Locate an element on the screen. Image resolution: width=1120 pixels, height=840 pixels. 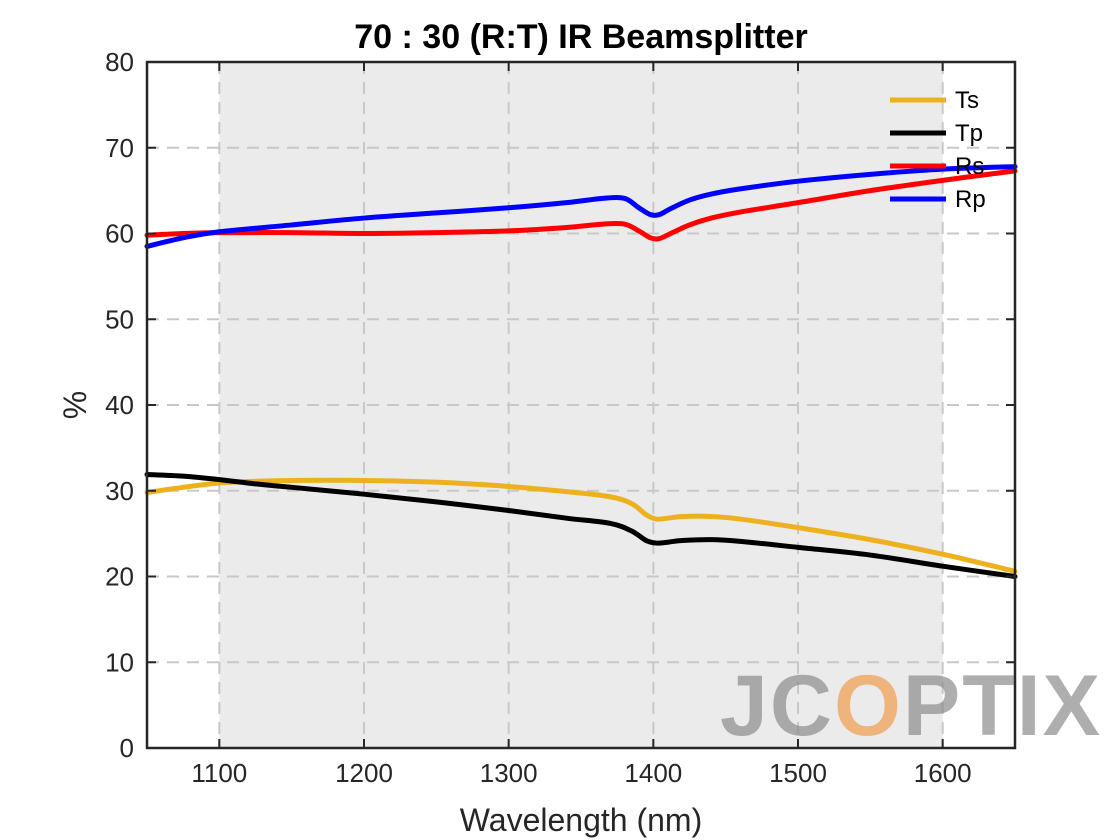
y-tick-label: 10 is located at coordinates (119, 662).